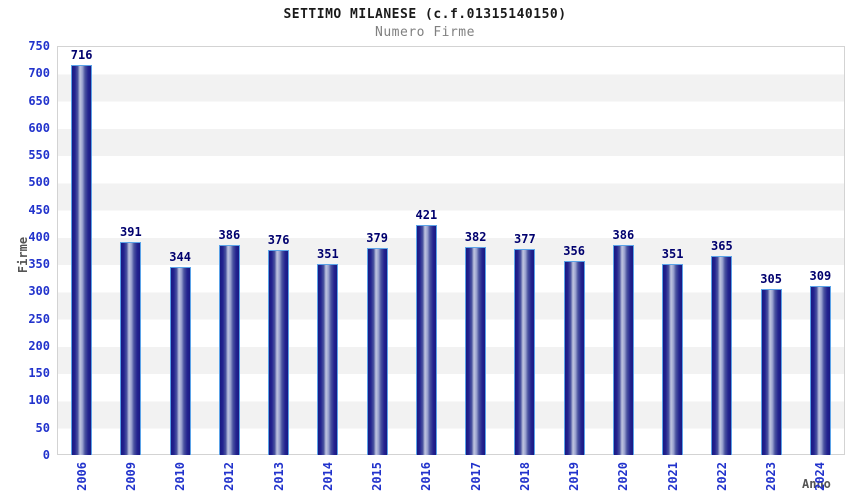 The height and width of the screenshot is (500, 850). Describe the element at coordinates (81, 55) in the screenshot. I see `bar-value-label: 716` at that location.